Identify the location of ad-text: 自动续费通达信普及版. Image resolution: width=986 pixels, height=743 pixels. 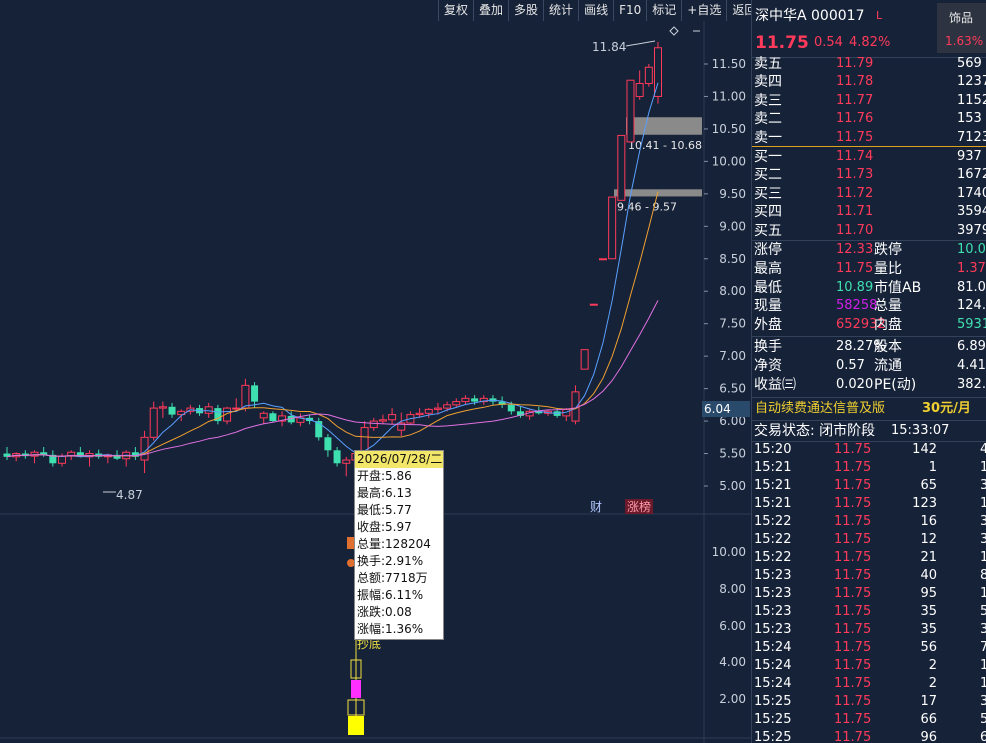
(820, 408).